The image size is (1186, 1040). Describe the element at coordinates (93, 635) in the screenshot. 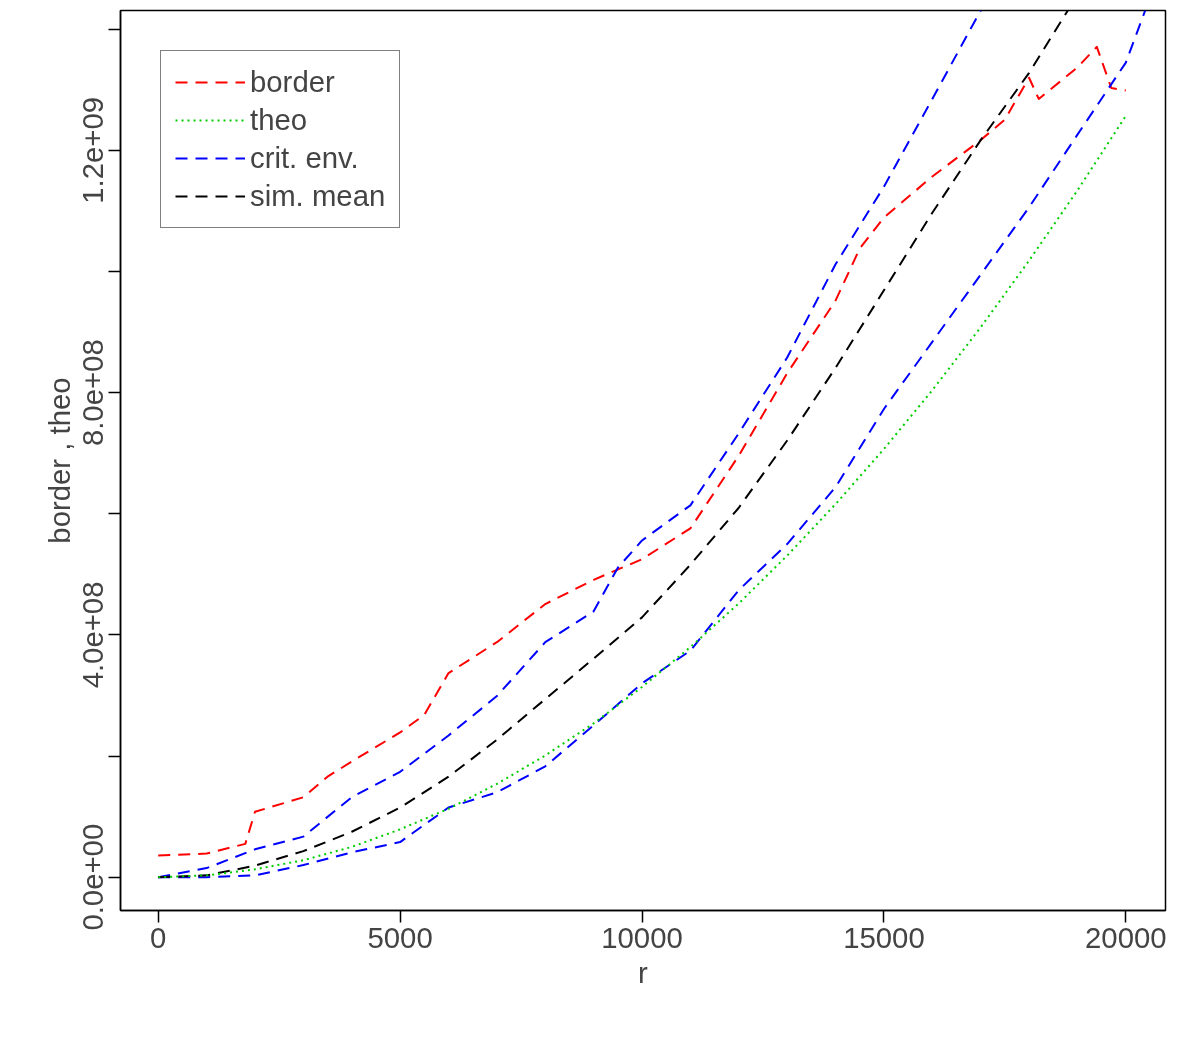

I see `y-tick-label: 4.0e+08` at that location.